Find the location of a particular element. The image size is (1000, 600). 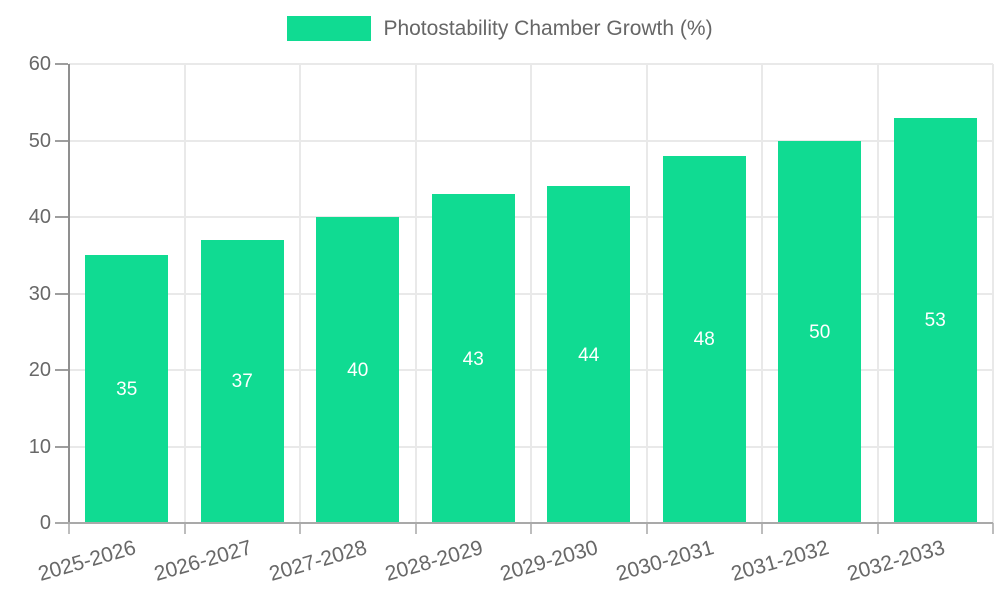

legend-swatch is located at coordinates (329, 28).